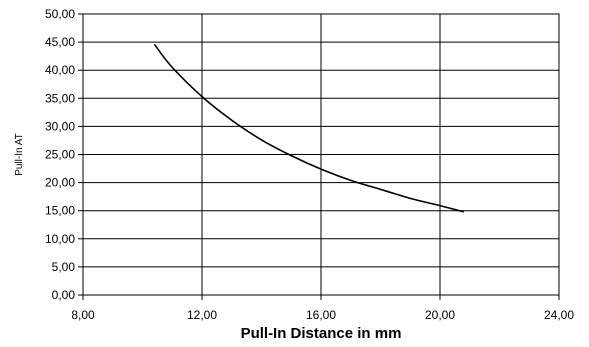  What do you see at coordinates (19, 154) in the screenshot?
I see `y-axis-title: Pull-In AT` at bounding box center [19, 154].